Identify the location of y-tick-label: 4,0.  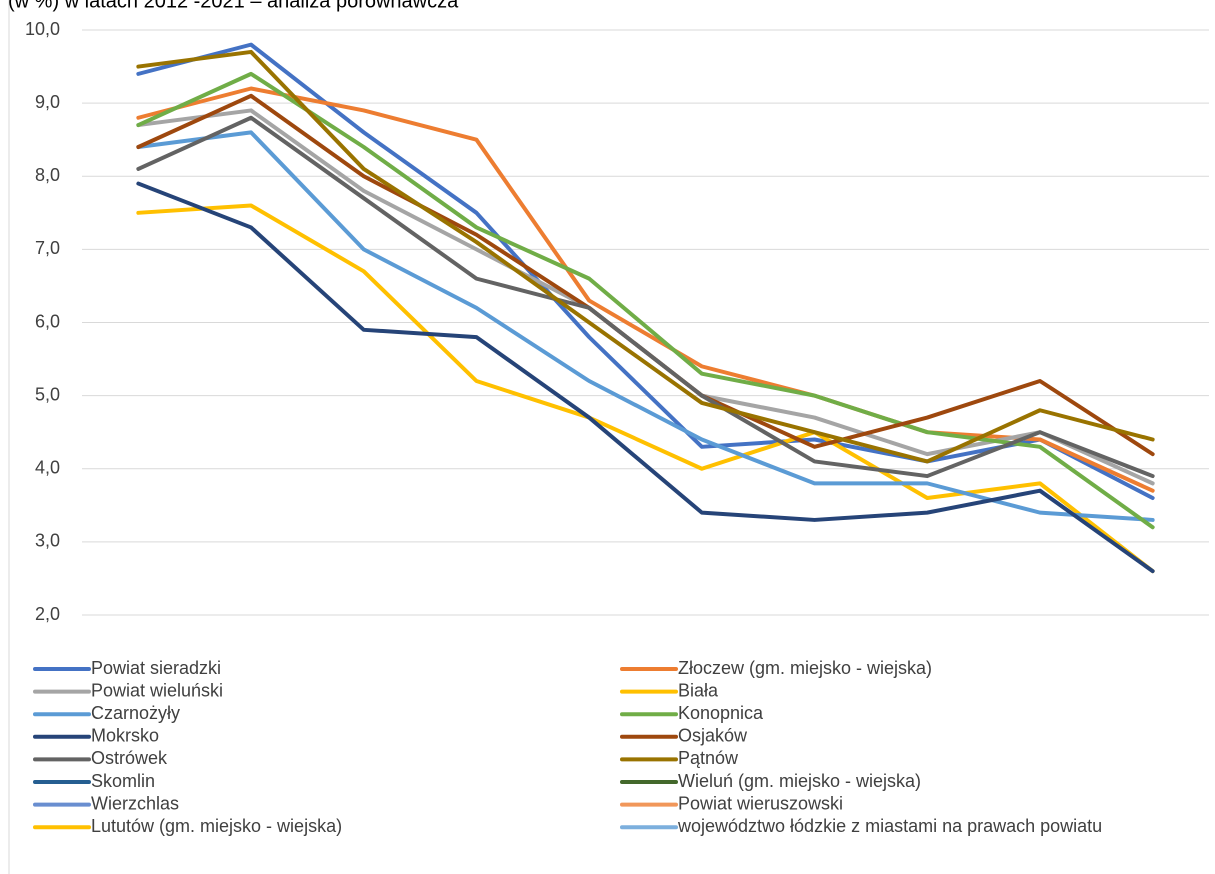
(47, 468).